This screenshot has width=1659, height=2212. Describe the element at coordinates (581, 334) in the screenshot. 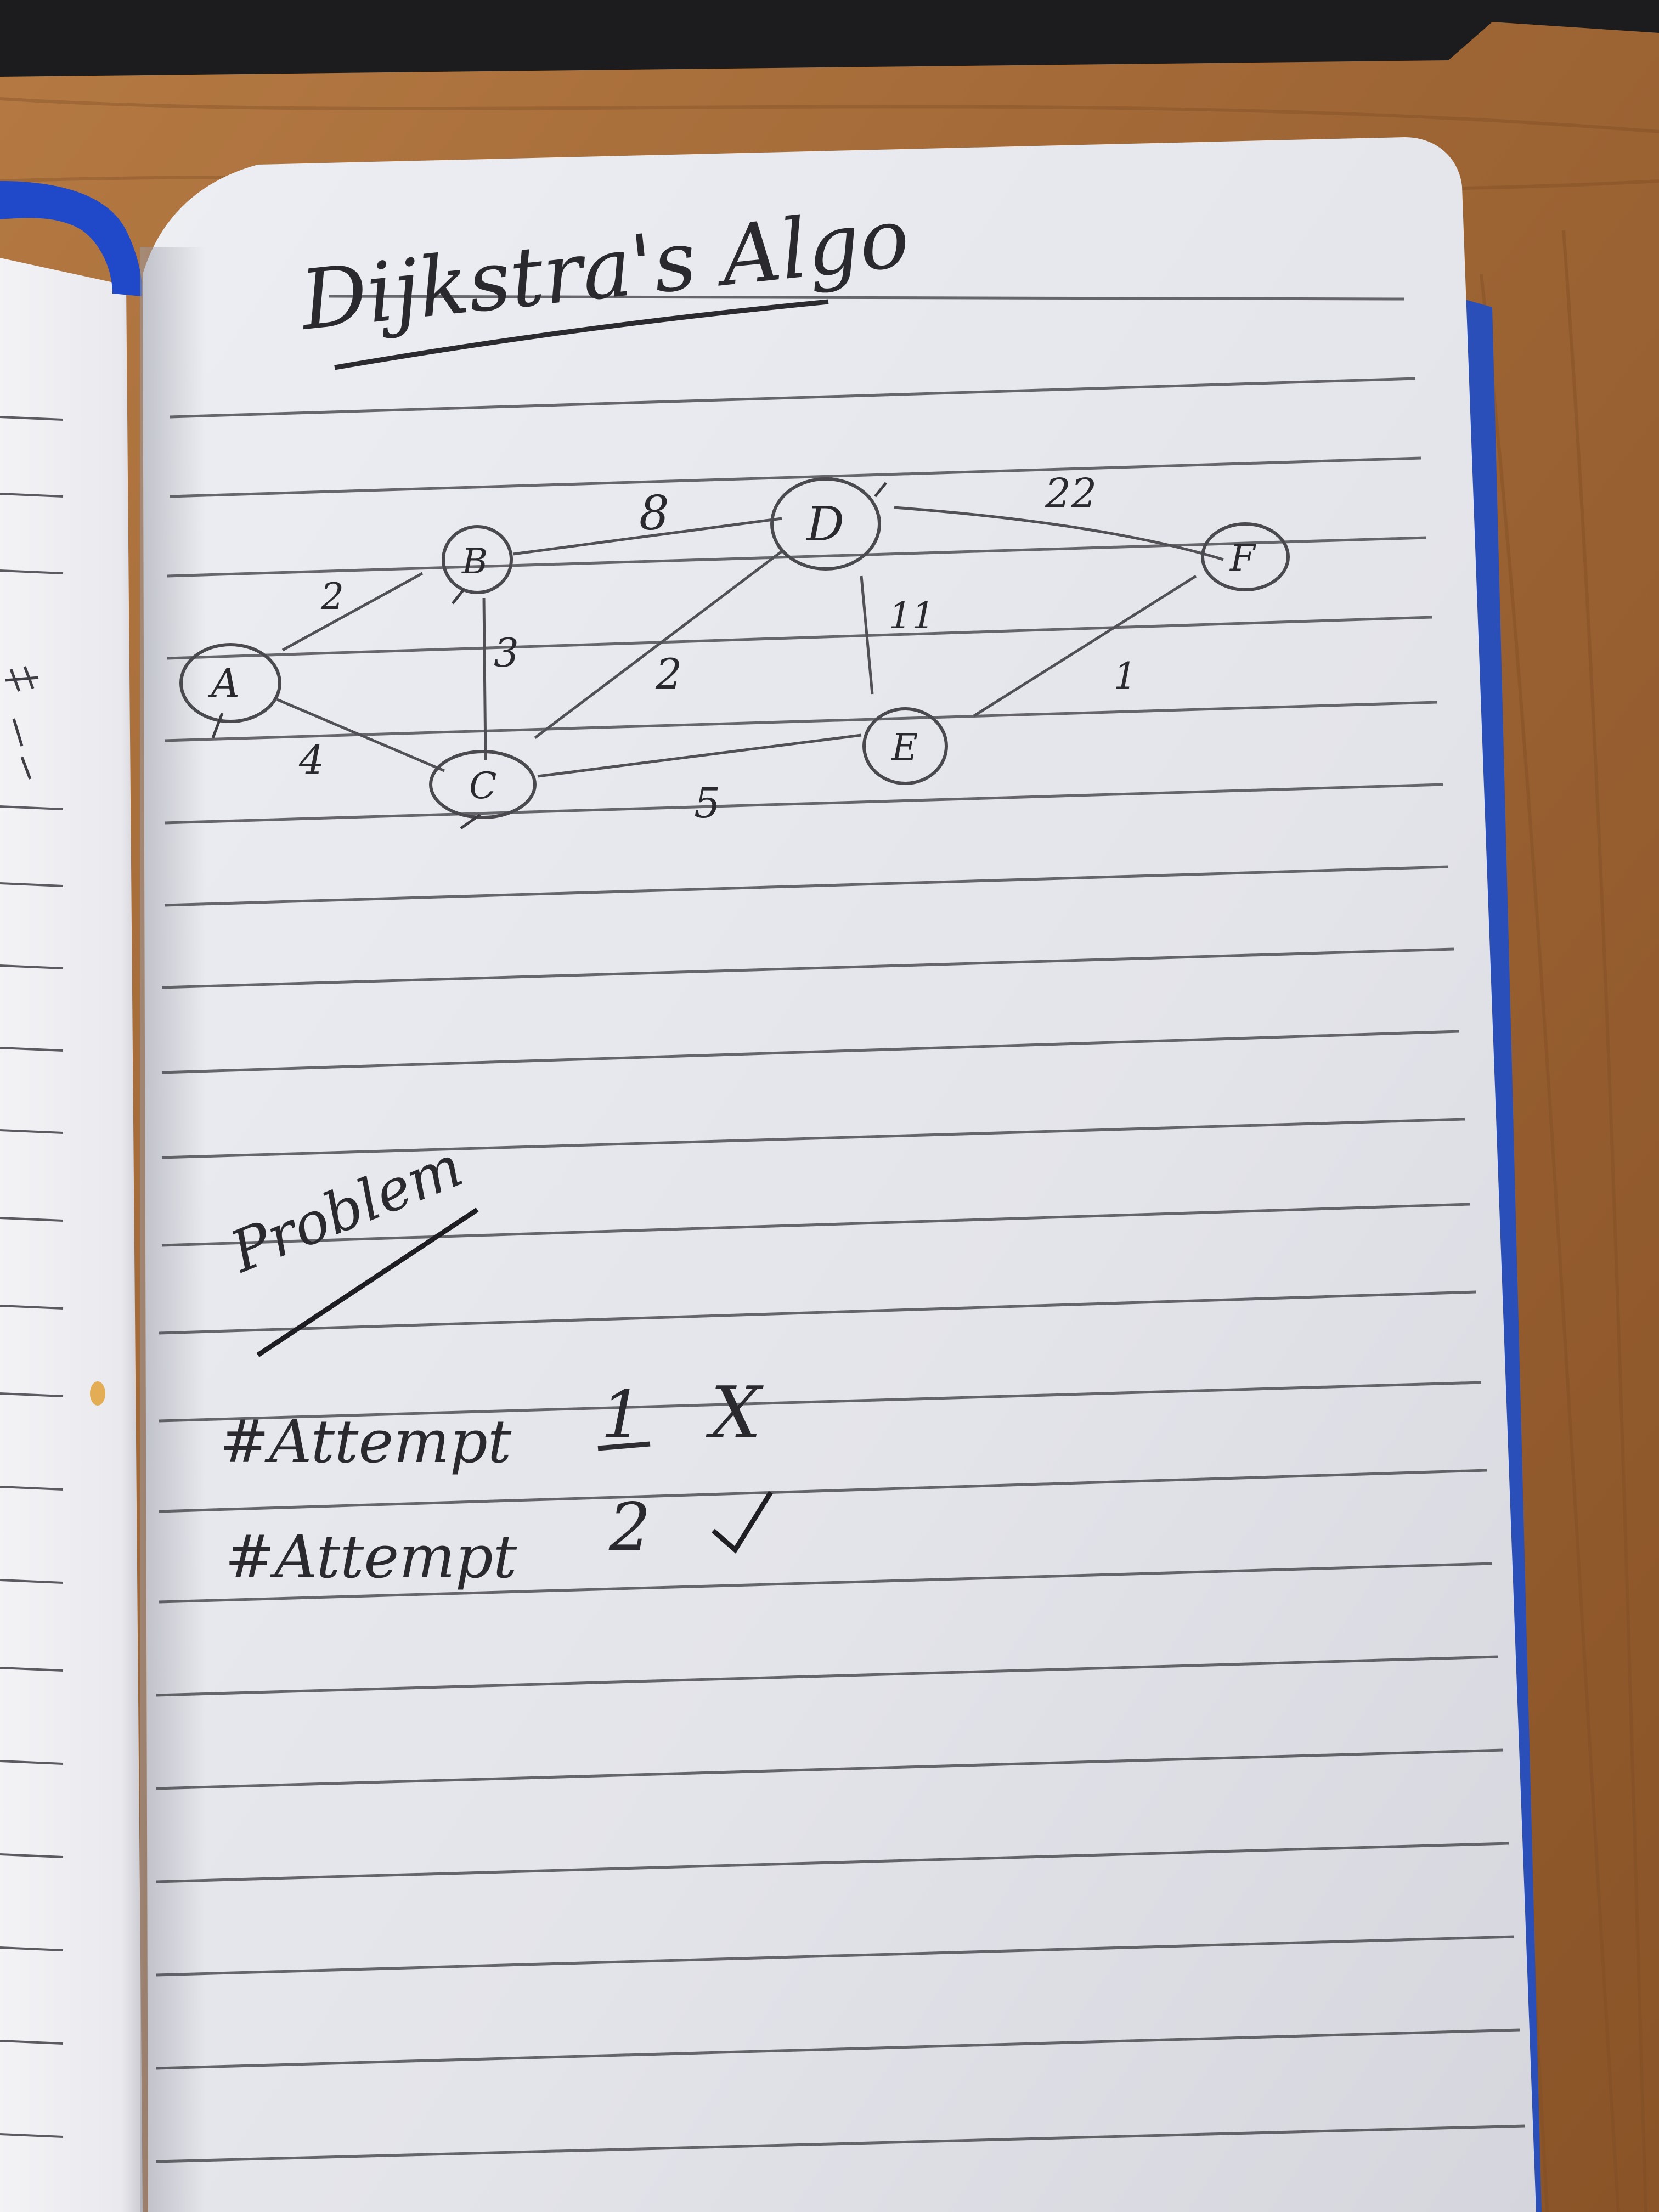

I see `title-underline` at that location.